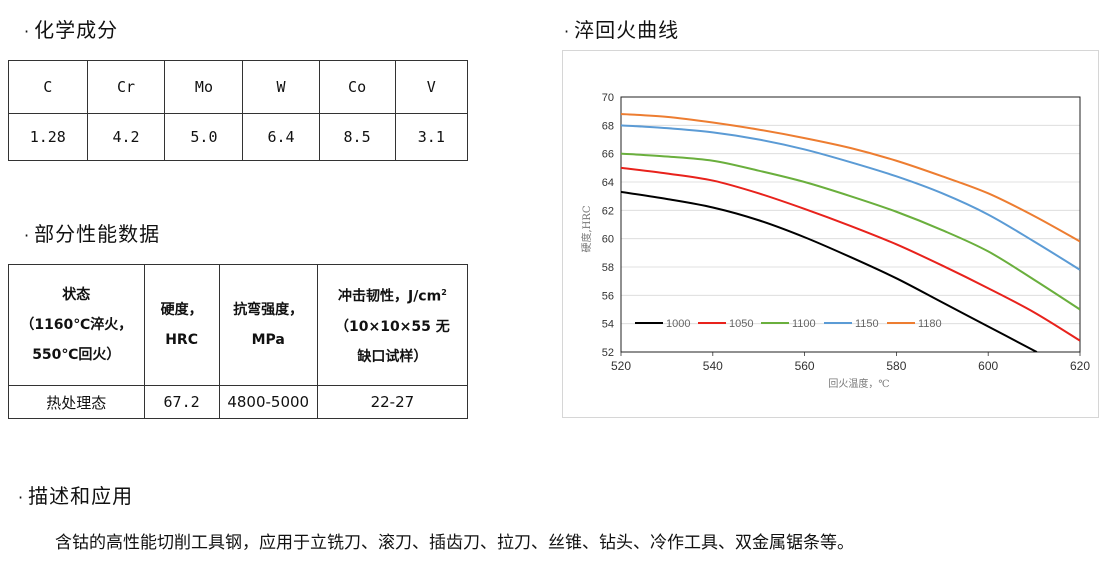 This screenshot has width=1104, height=564. What do you see at coordinates (76, 355) in the screenshot?
I see `state-header-line: 550℃回火）` at bounding box center [76, 355].